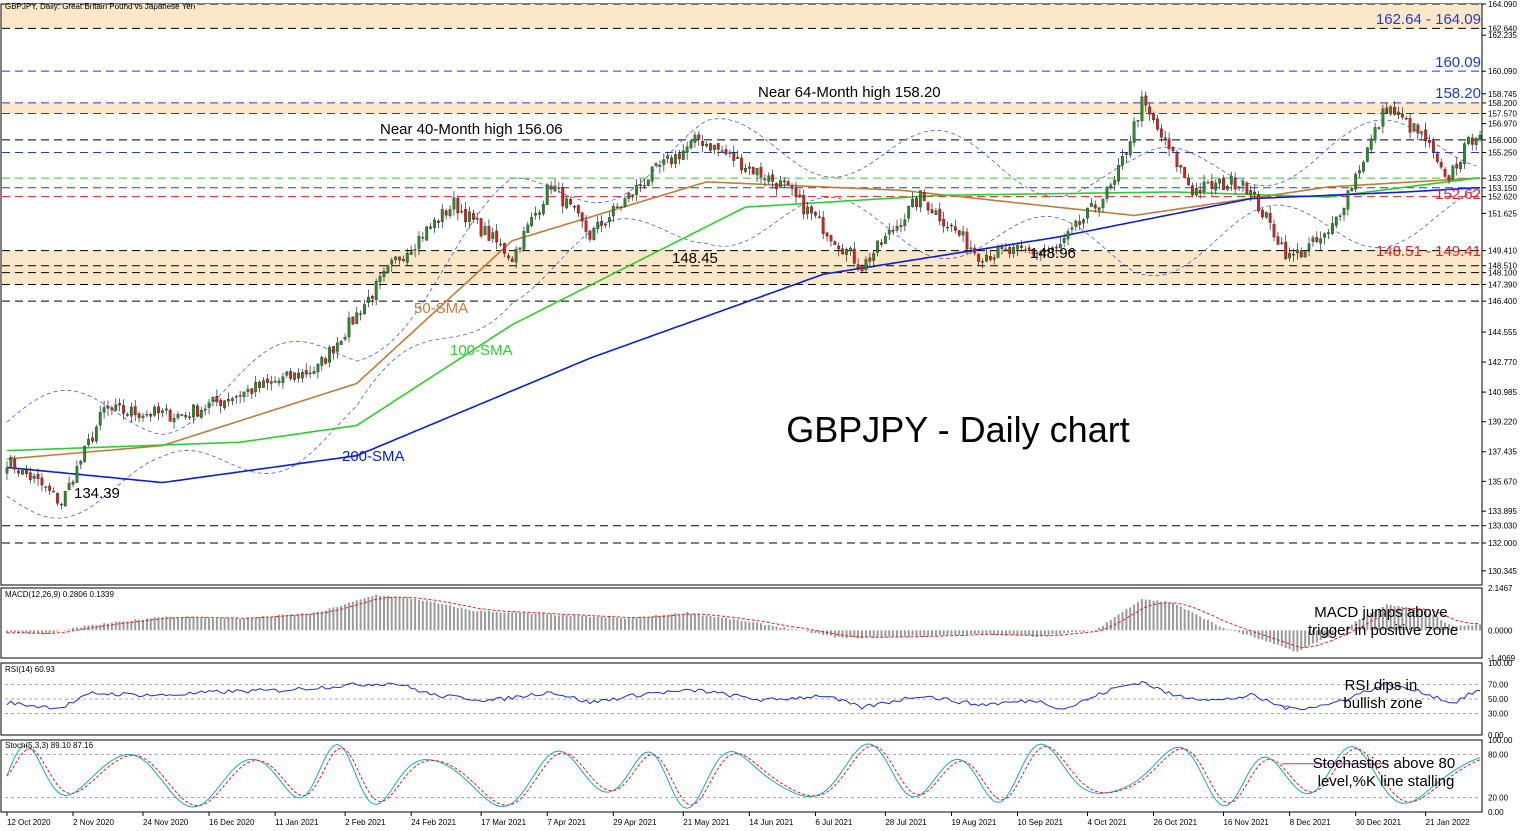 Image resolution: width=1536 pixels, height=831 pixels. I want to click on macd-y-label-2: -1.4069, so click(1502, 658).